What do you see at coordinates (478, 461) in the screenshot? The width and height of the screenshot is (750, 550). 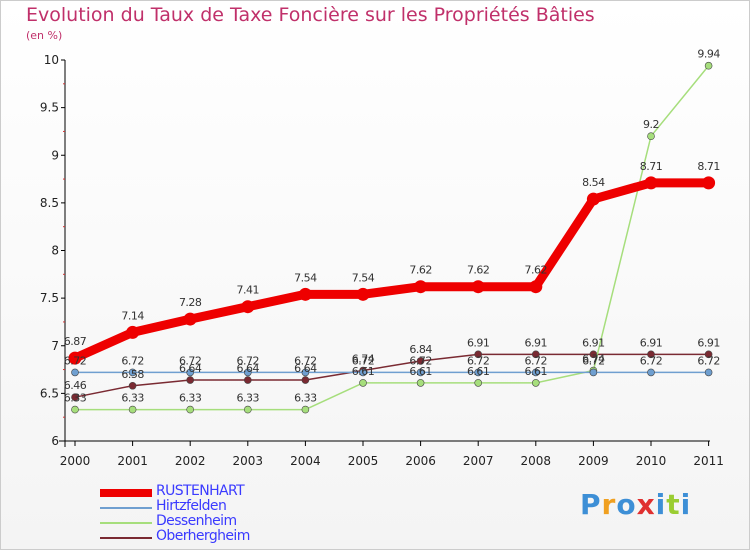 I see `x-tick-label: 2007` at bounding box center [478, 461].